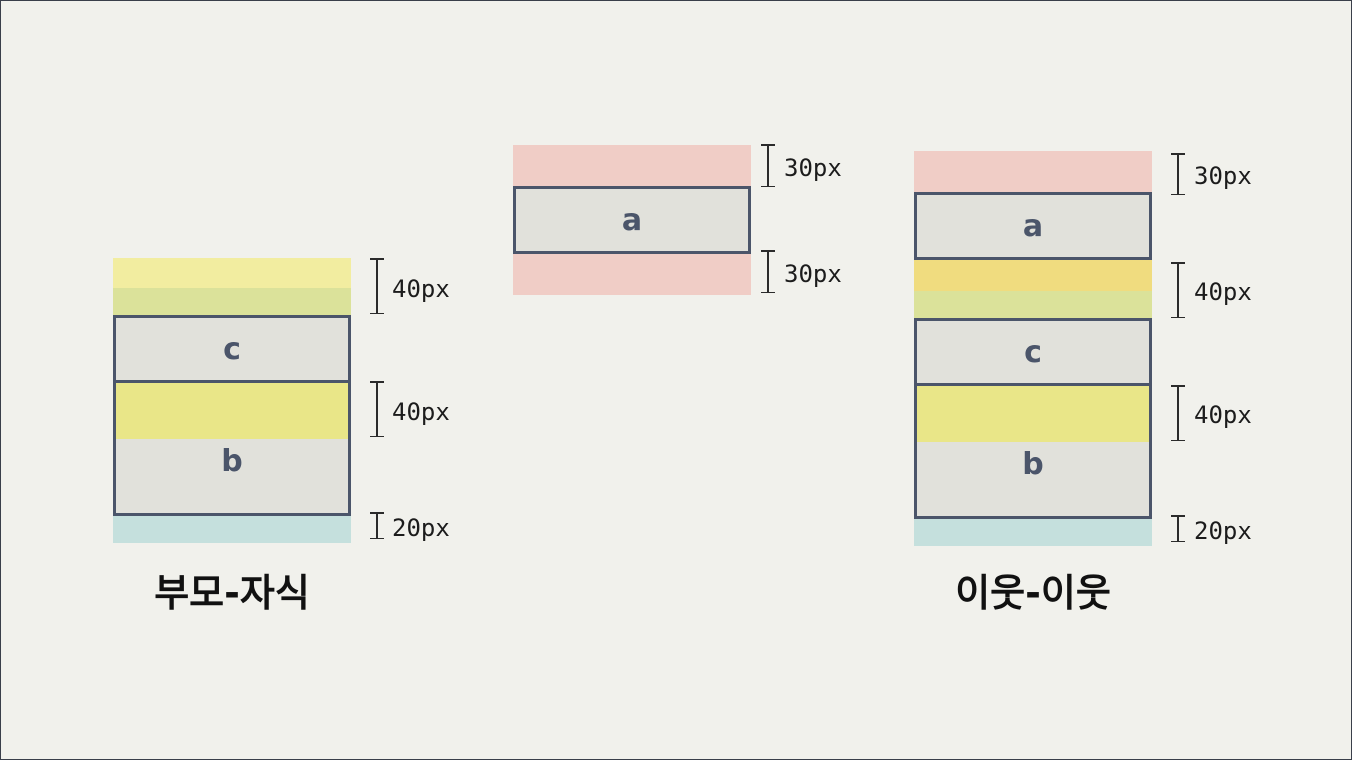  I want to click on box-a-margin-top, so click(1033, 172).